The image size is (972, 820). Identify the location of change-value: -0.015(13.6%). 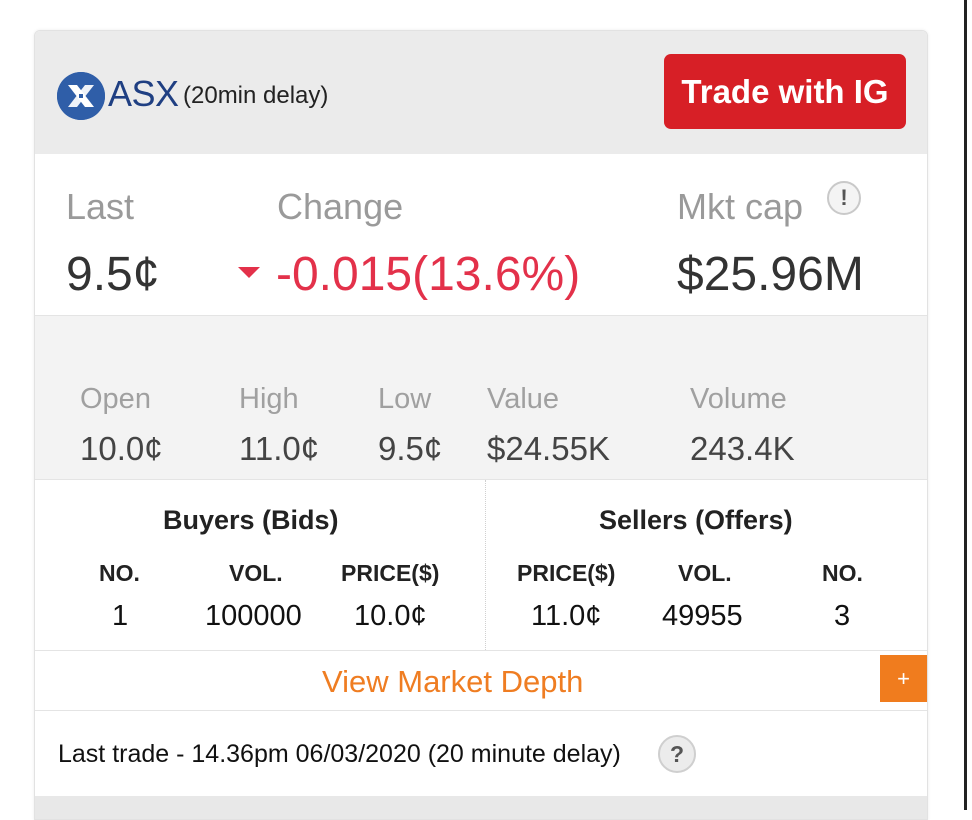
(428, 274).